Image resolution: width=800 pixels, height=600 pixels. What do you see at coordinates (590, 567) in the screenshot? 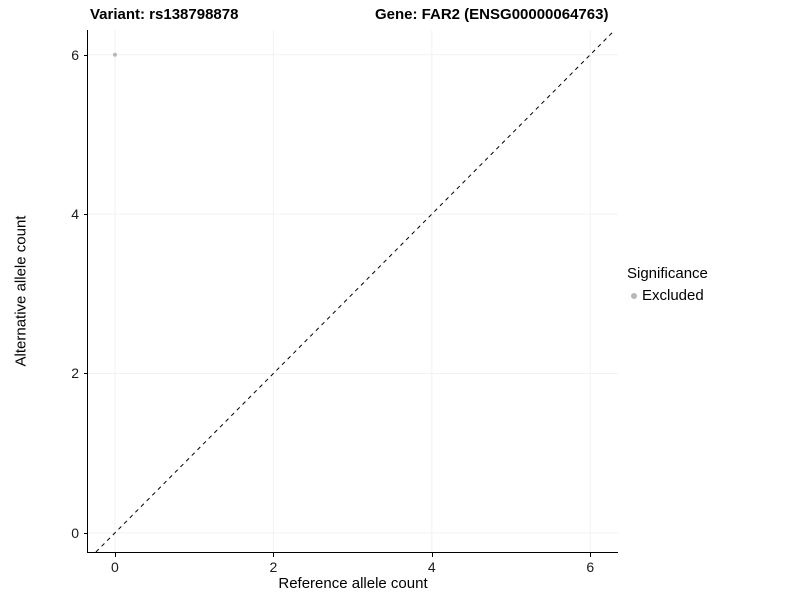
I see `x-tick-label: 6` at bounding box center [590, 567].